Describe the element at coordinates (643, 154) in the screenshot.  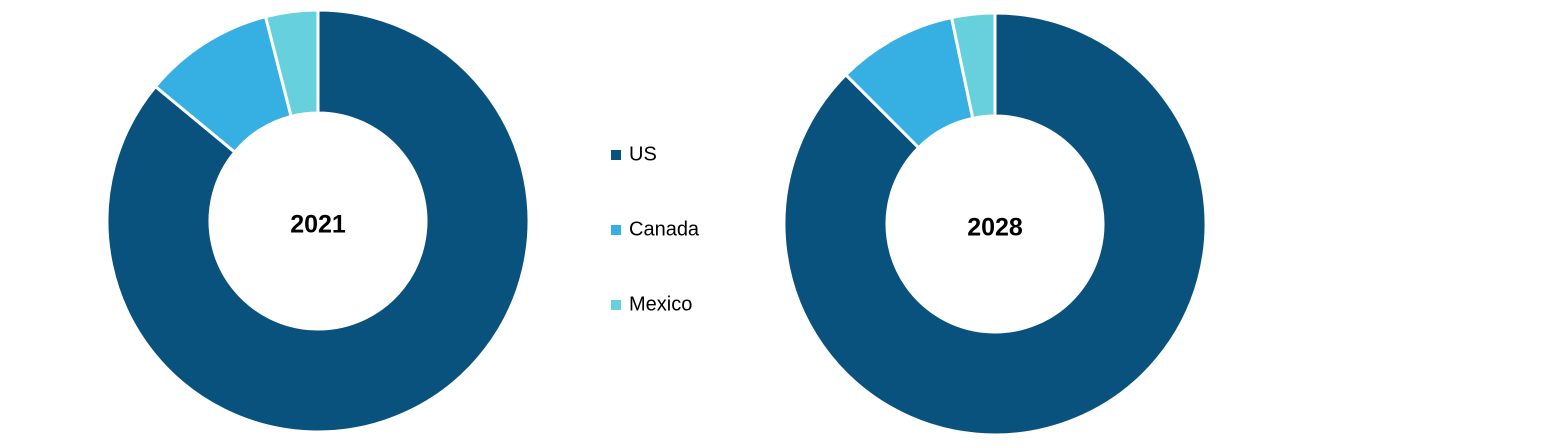
I see `legend-label: US` at that location.